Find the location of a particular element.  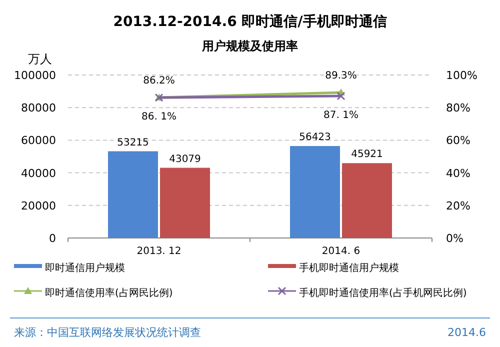

data-label: 43079 is located at coordinates (185, 159).